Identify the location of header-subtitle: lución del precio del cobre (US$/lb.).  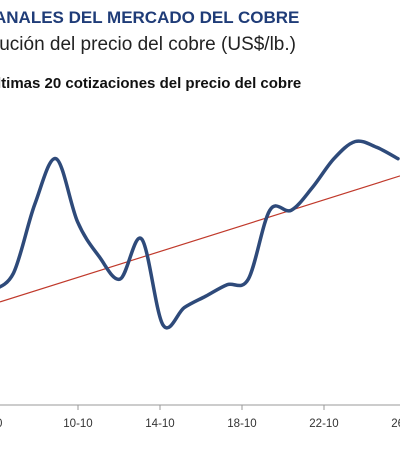
(148, 44).